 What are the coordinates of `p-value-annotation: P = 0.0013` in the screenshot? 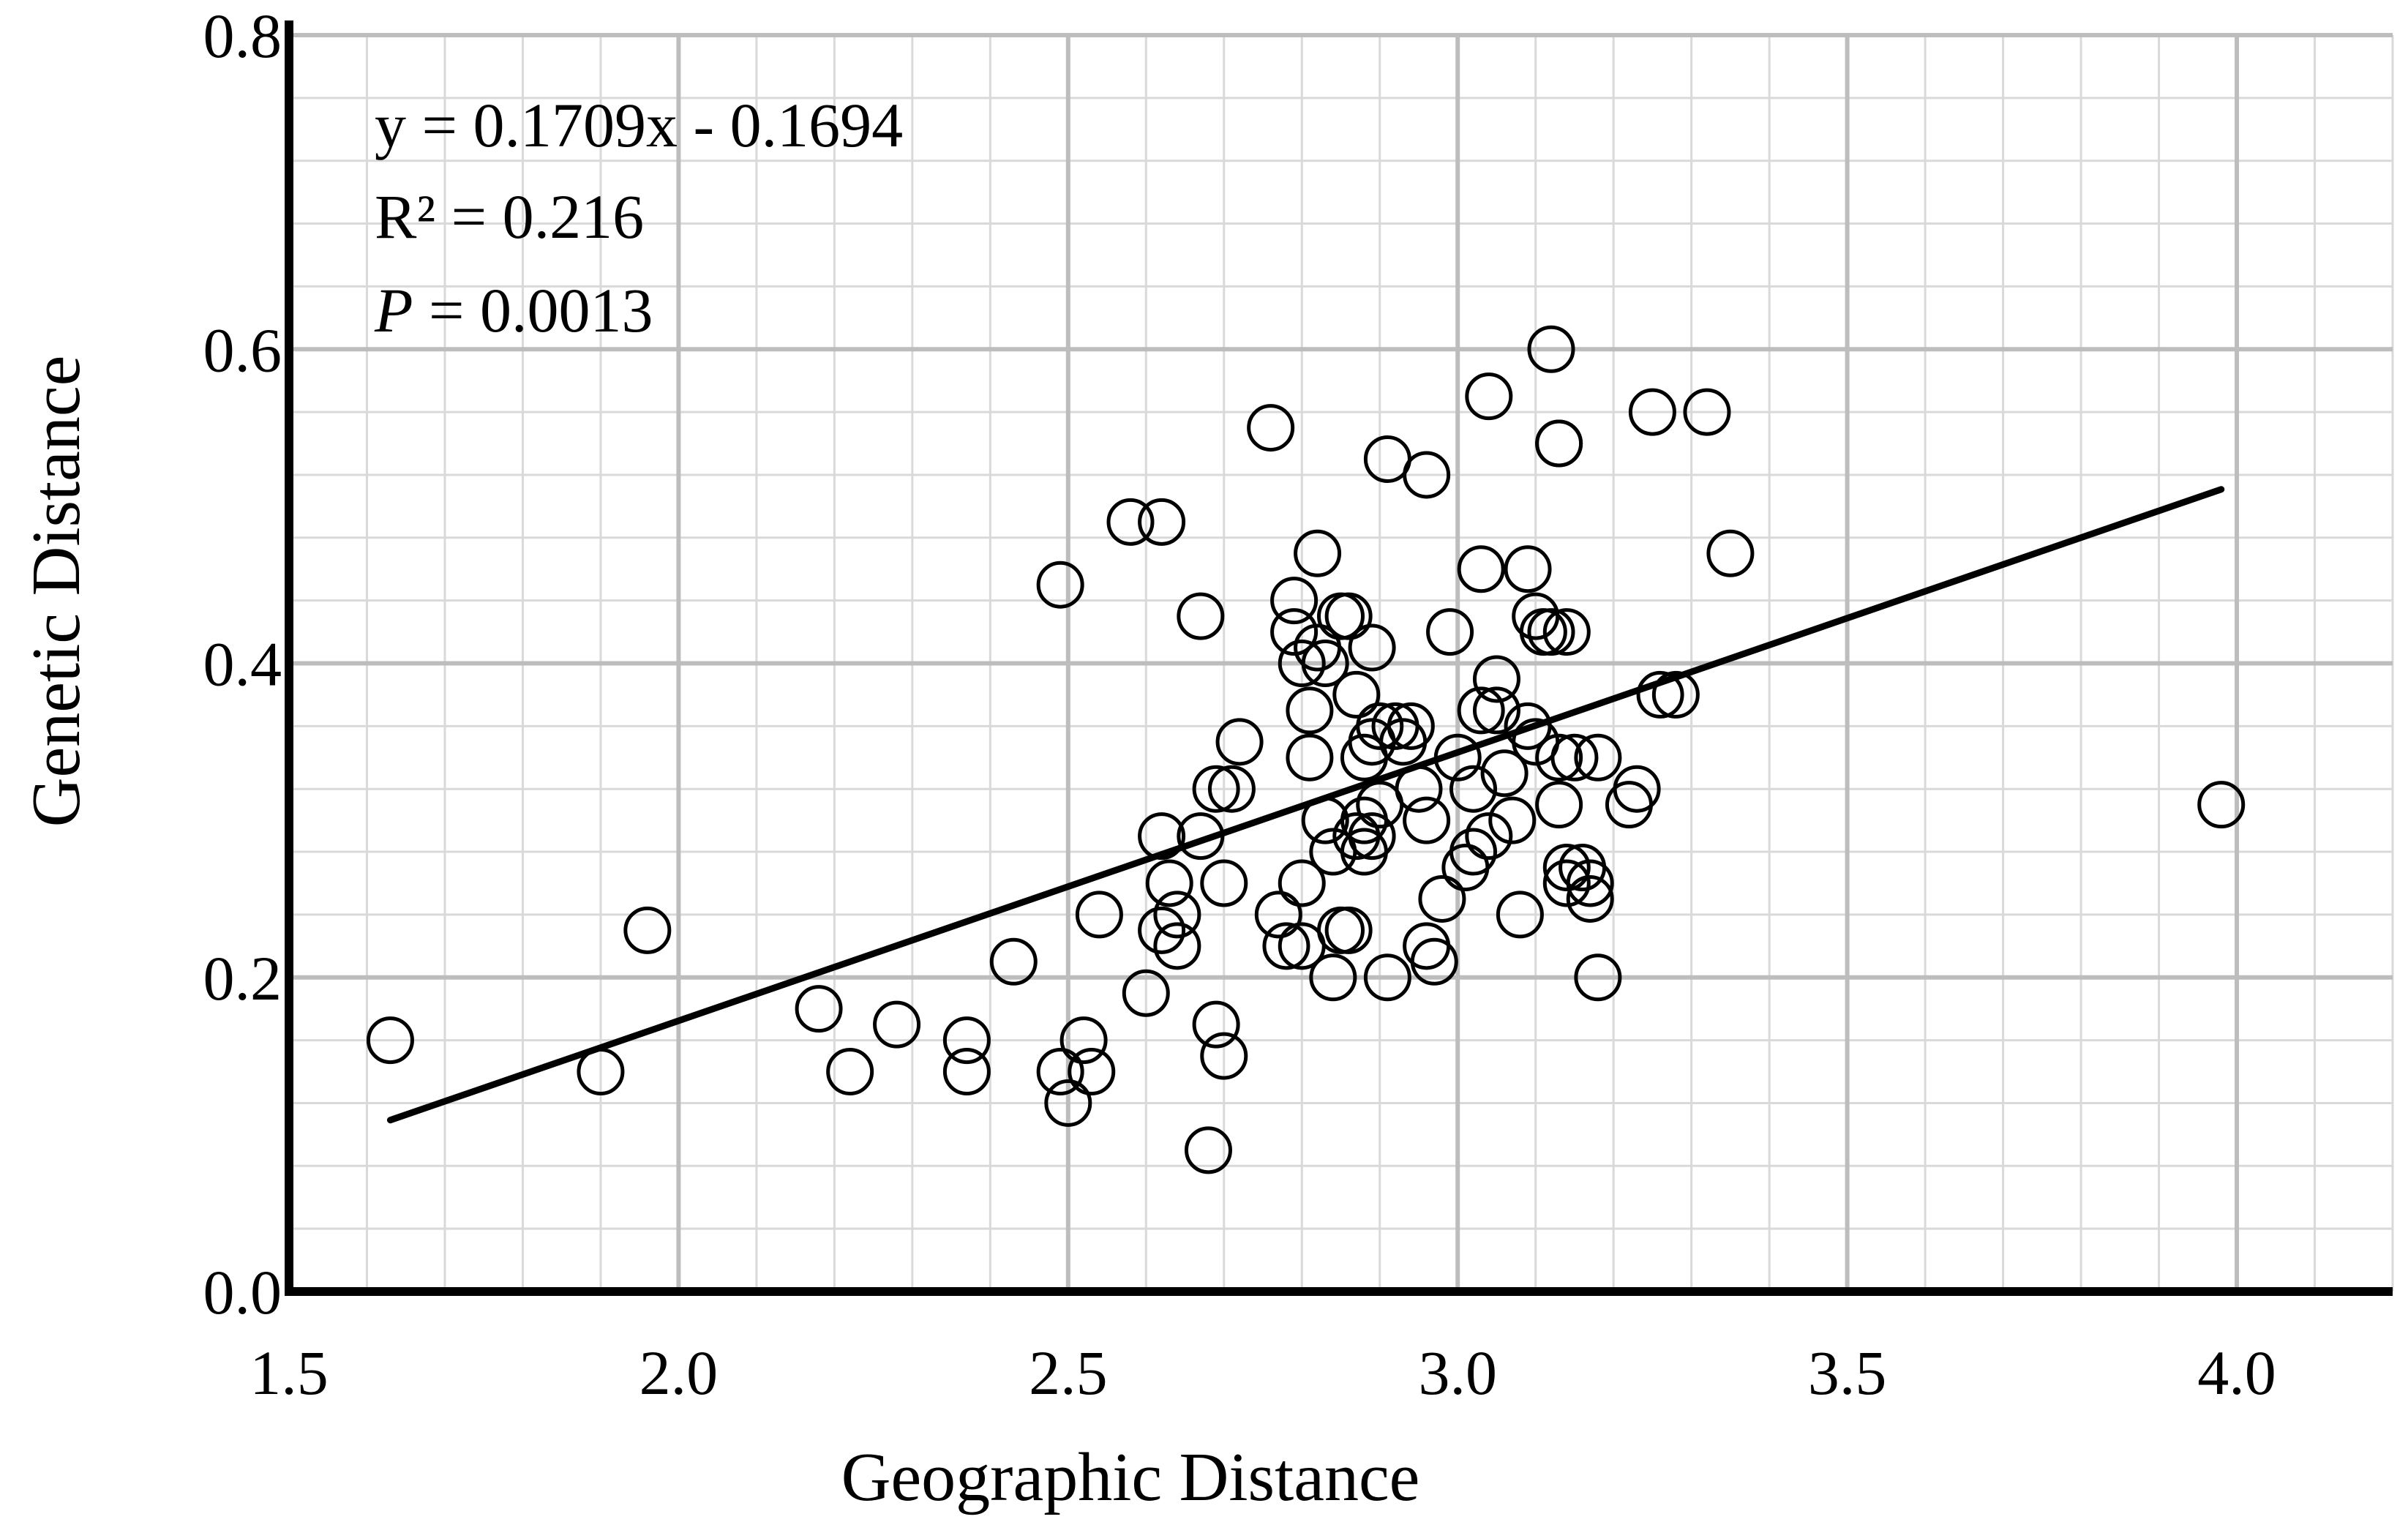 It's located at (513, 310).